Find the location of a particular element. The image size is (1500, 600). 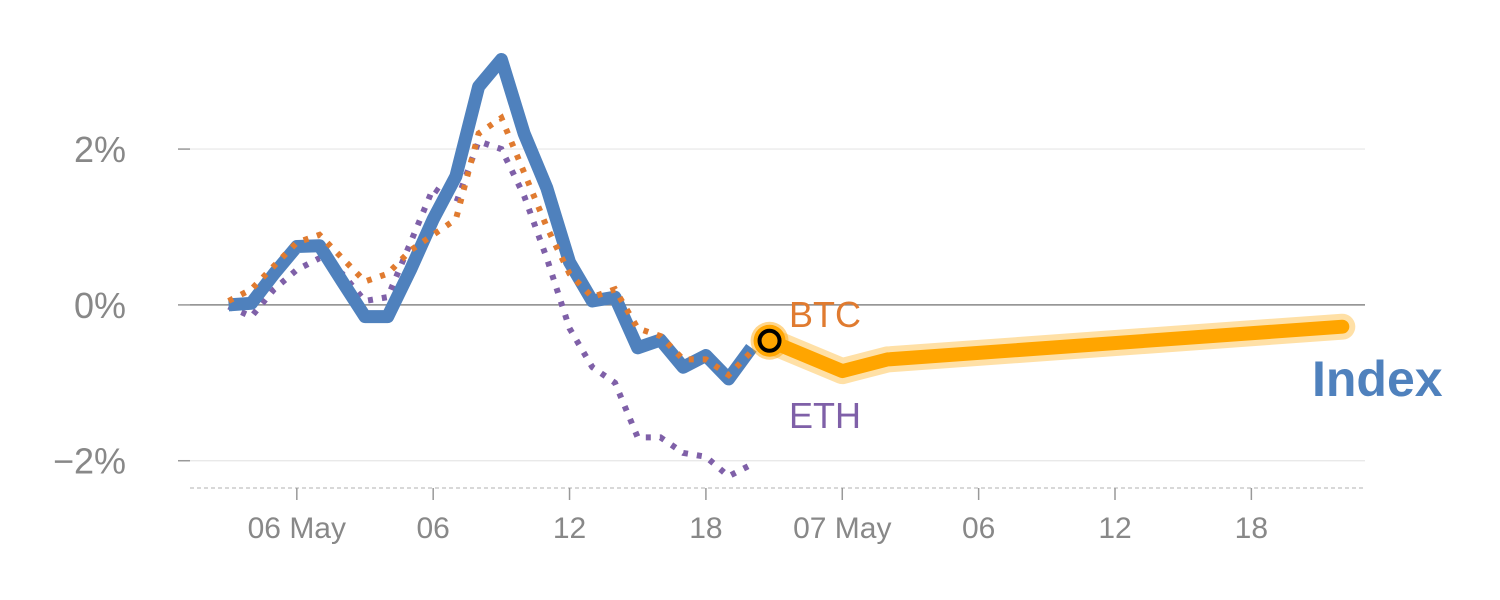

y-tick-label: −2% is located at coordinates (89, 461).